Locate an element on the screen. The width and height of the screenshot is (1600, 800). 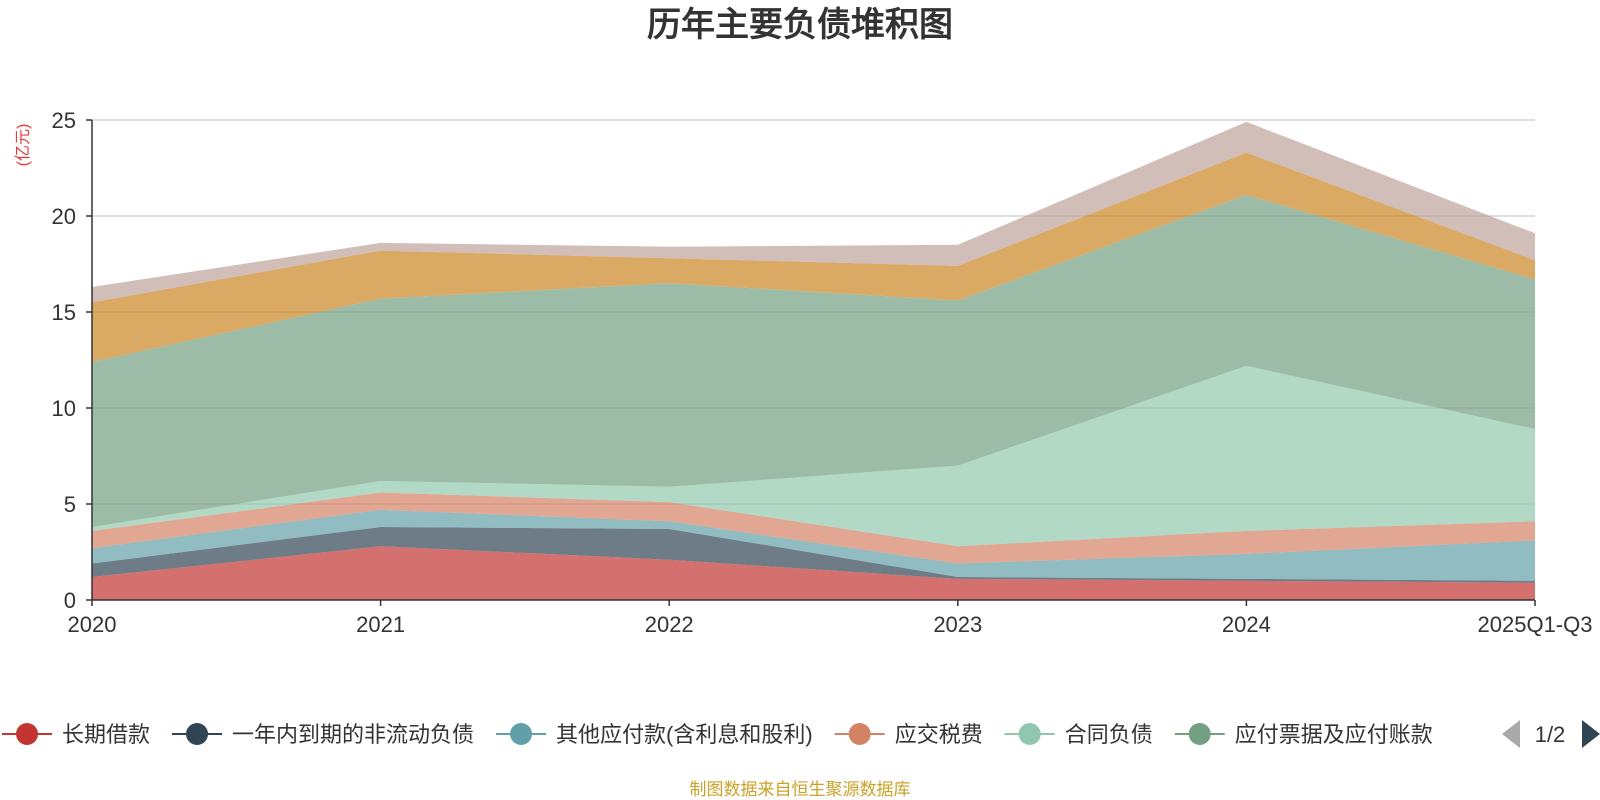
y-tick-label: 0 is located at coordinates (70, 600).